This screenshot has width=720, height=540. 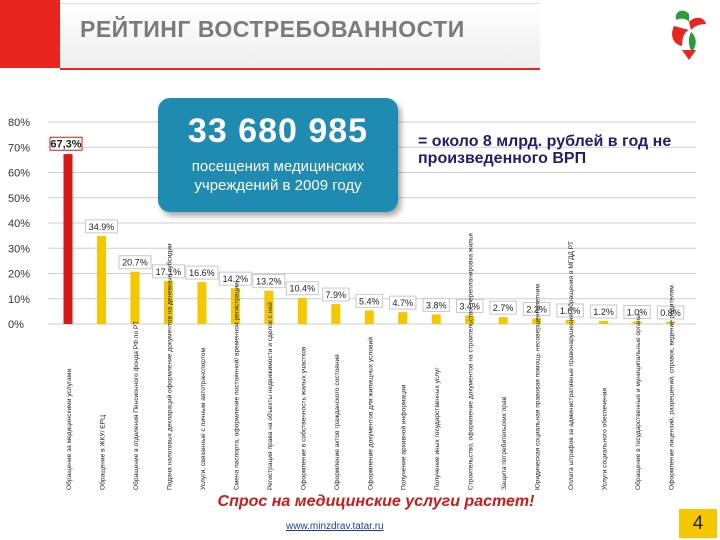 What do you see at coordinates (19, 199) in the screenshot?
I see `y-tick-label: 50%` at bounding box center [19, 199].